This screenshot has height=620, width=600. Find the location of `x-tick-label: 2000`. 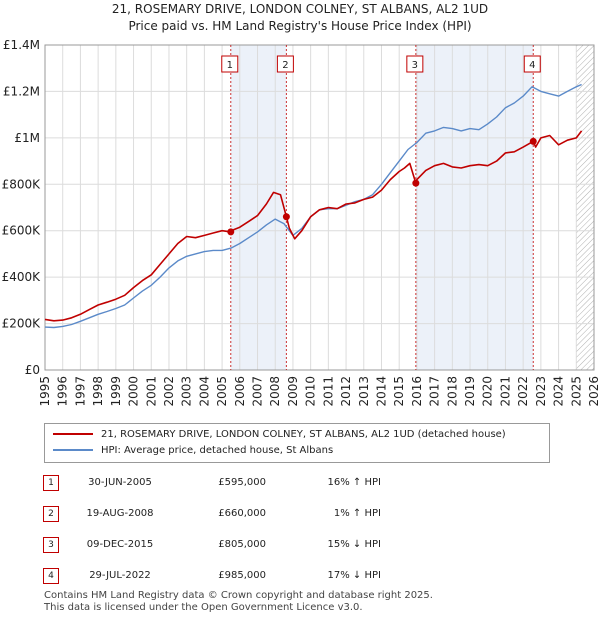

x-tick-label: 2000 is located at coordinates (134, 391).